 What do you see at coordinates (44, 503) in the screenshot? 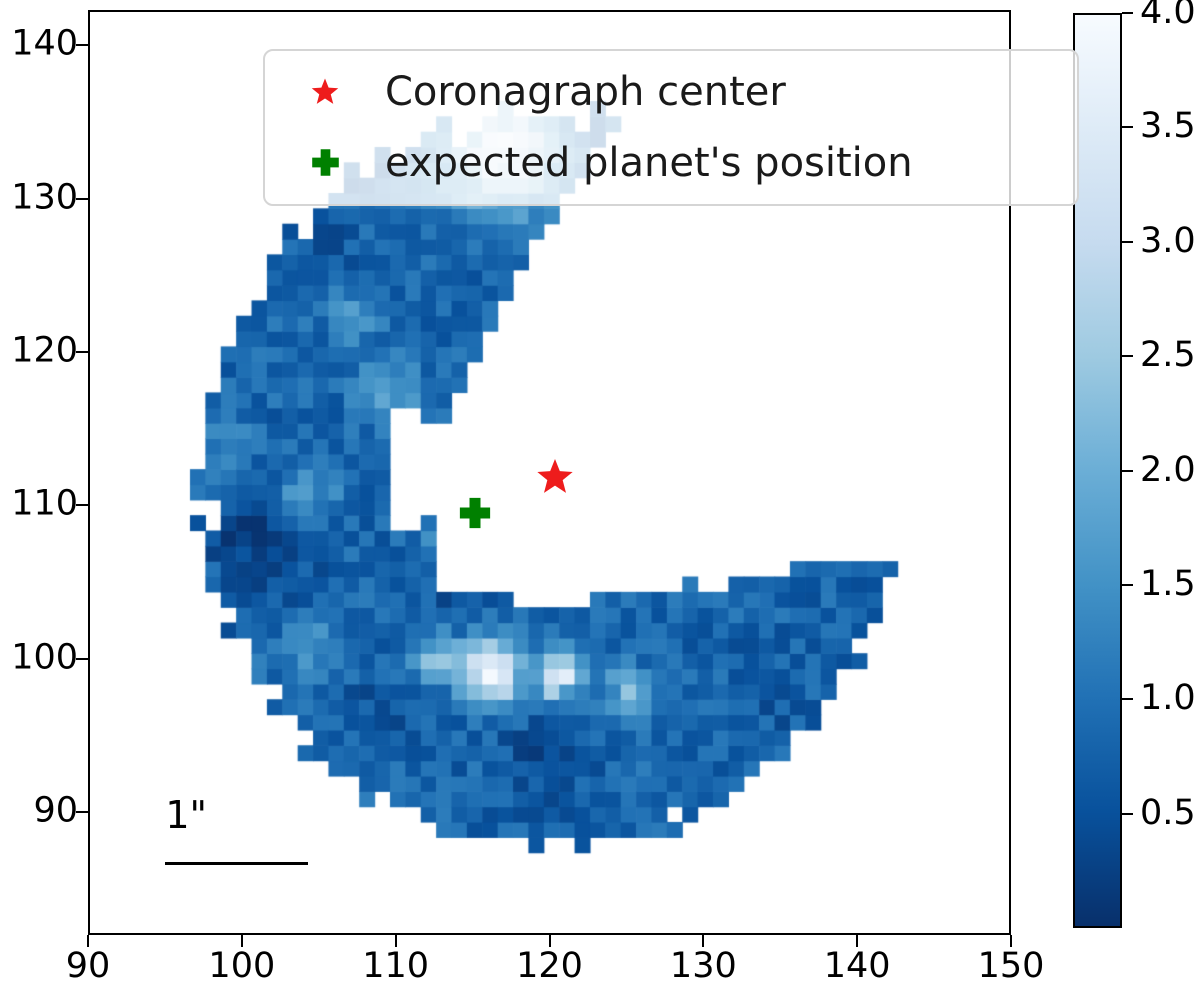
I see `y-tick-label: 110` at bounding box center [44, 503].